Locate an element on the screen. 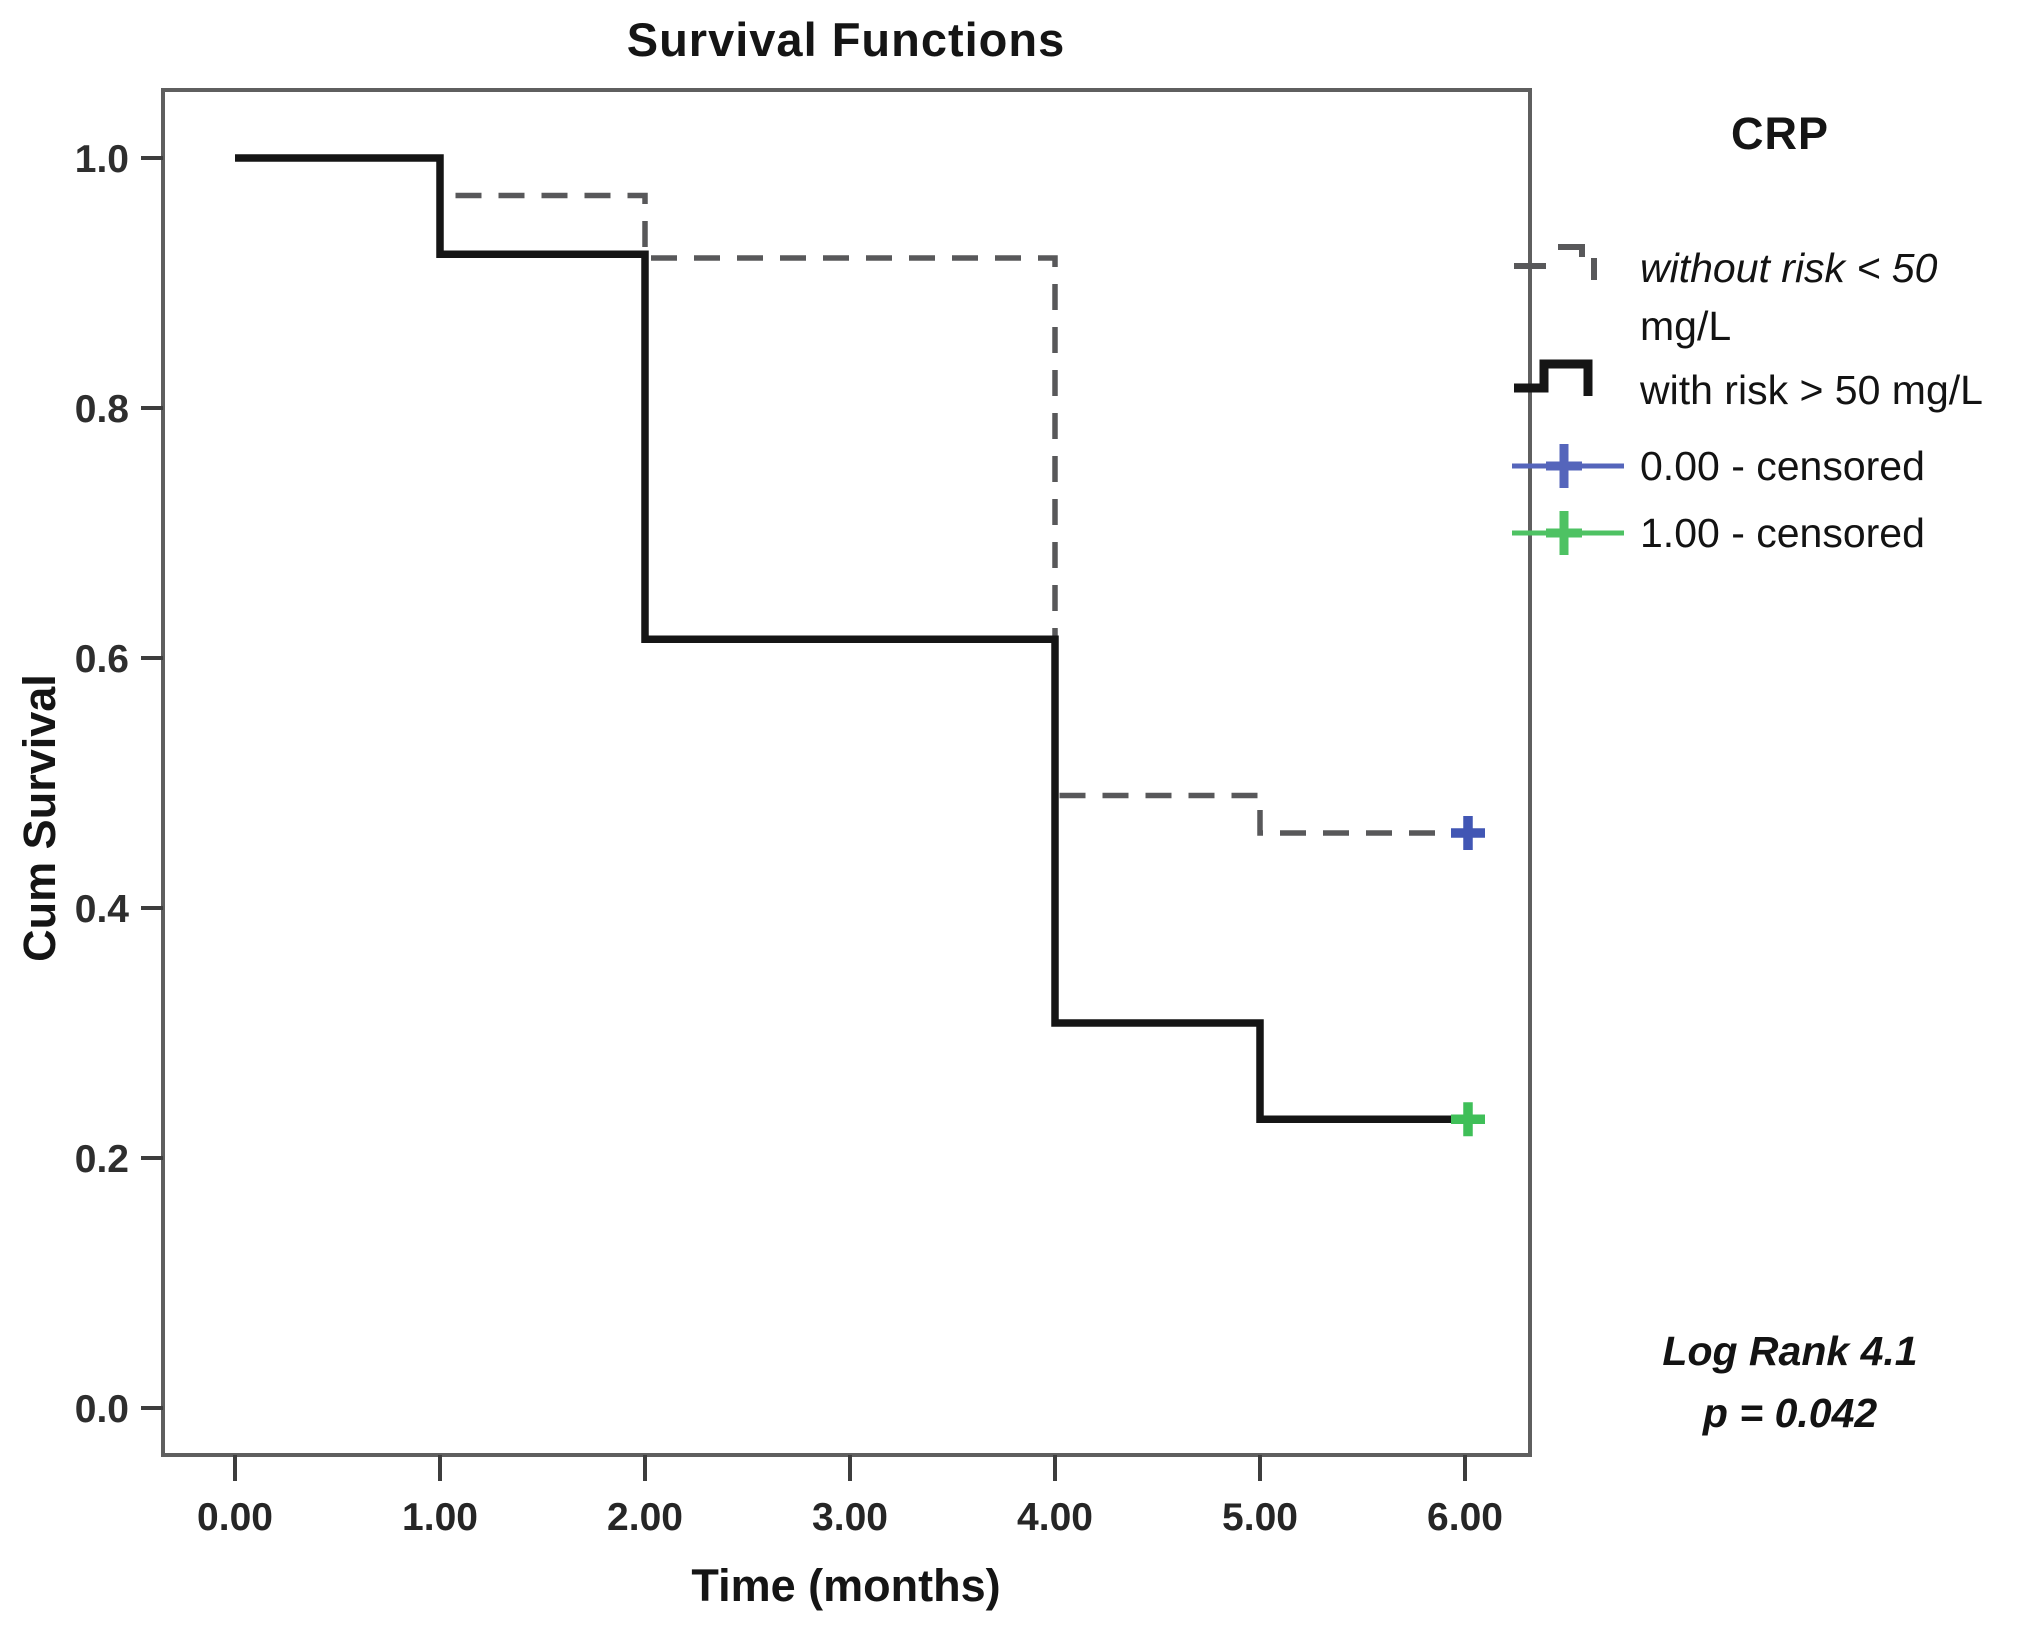 The height and width of the screenshot is (1630, 2033). x-axis-title: Time (months) is located at coordinates (846, 1585).